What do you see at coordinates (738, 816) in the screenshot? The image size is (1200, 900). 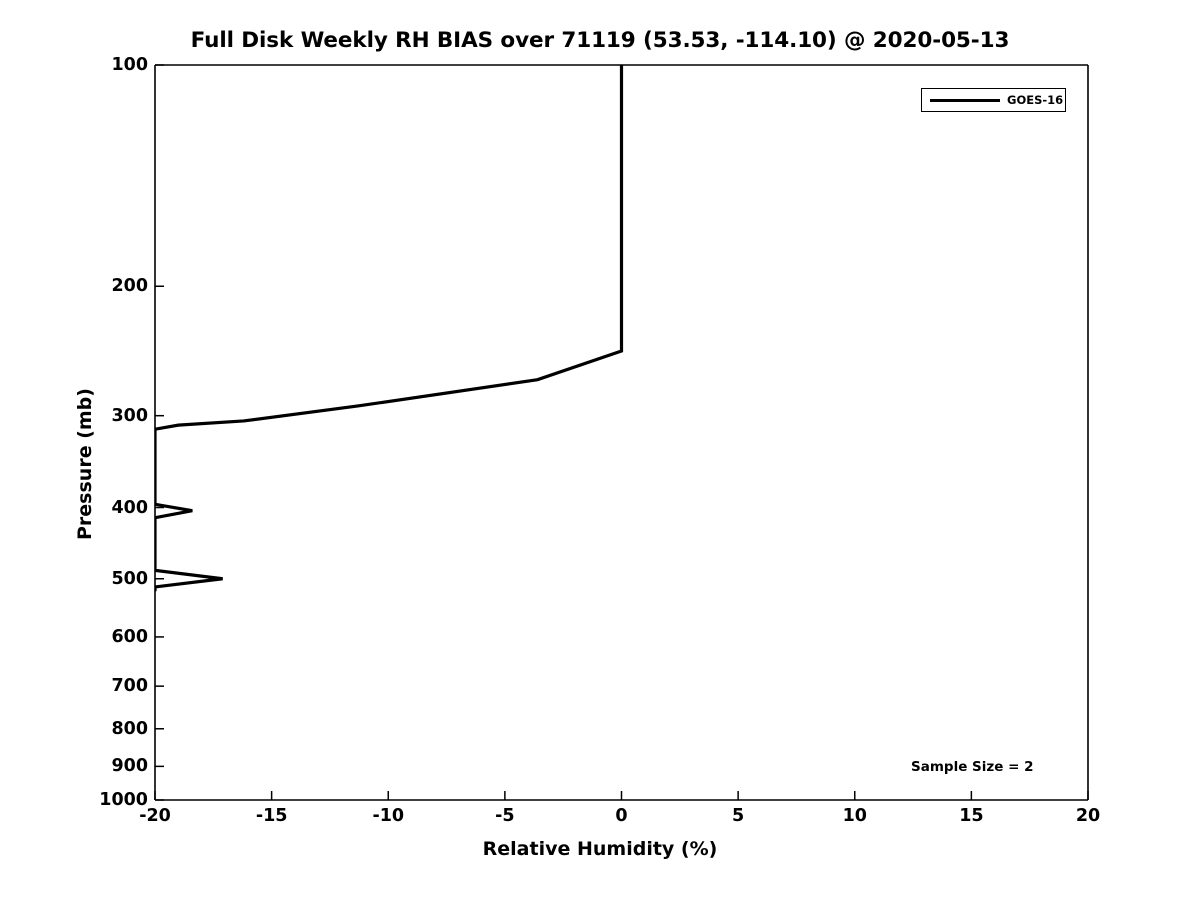 I see `x-tick-label: 5` at bounding box center [738, 816].